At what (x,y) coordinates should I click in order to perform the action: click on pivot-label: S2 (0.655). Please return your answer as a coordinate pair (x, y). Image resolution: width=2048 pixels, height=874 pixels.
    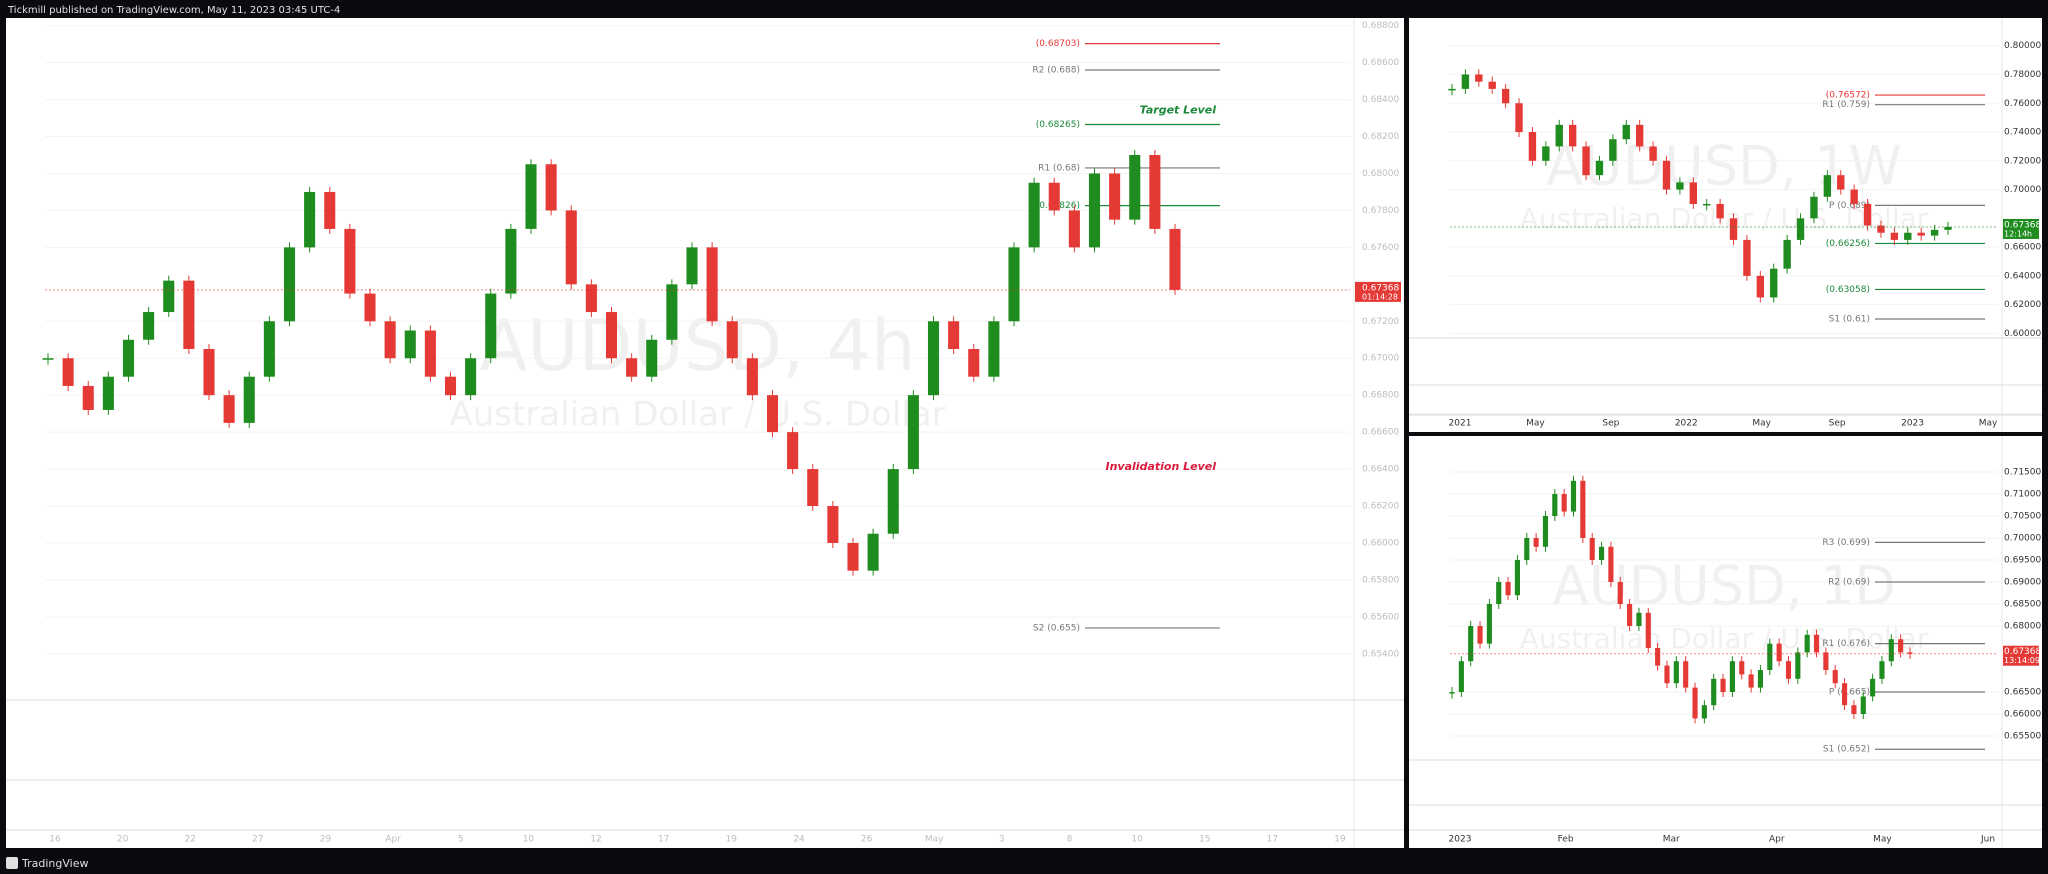
    Looking at the image, I should click on (1056, 628).